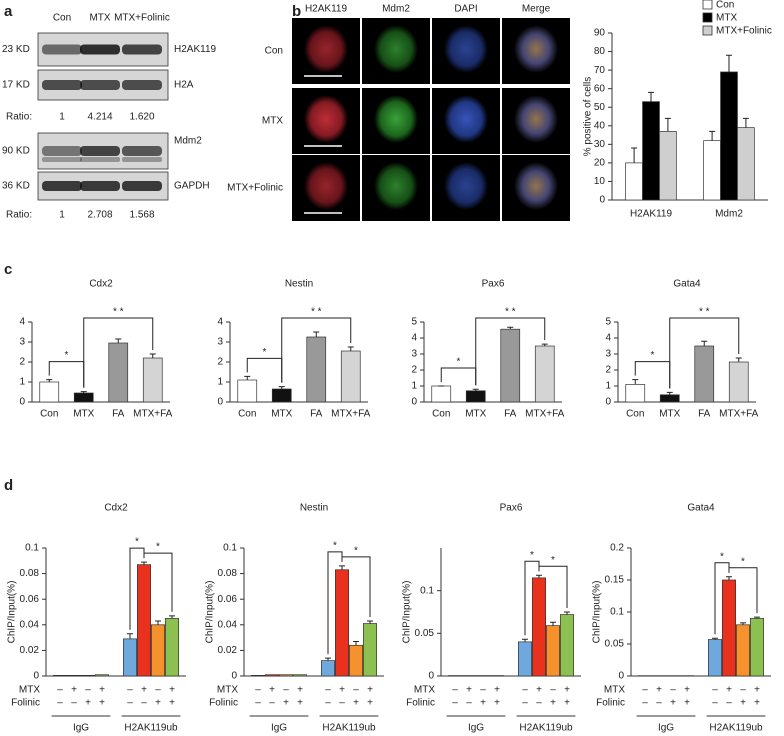 This screenshot has width=784, height=736. What do you see at coordinates (192, 186) in the screenshot?
I see `blot-label: GAPDH` at bounding box center [192, 186].